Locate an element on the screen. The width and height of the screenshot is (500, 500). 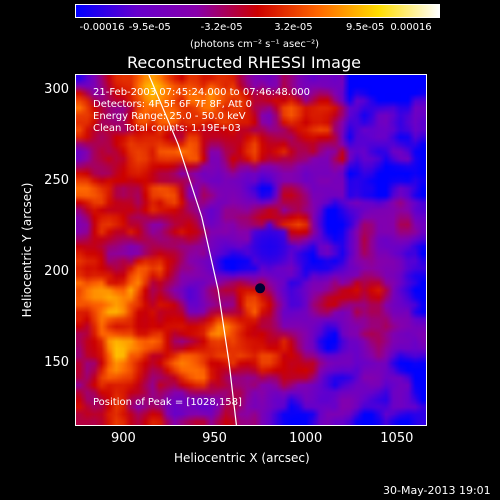
x-tick-label: 950 is located at coordinates (214, 438).